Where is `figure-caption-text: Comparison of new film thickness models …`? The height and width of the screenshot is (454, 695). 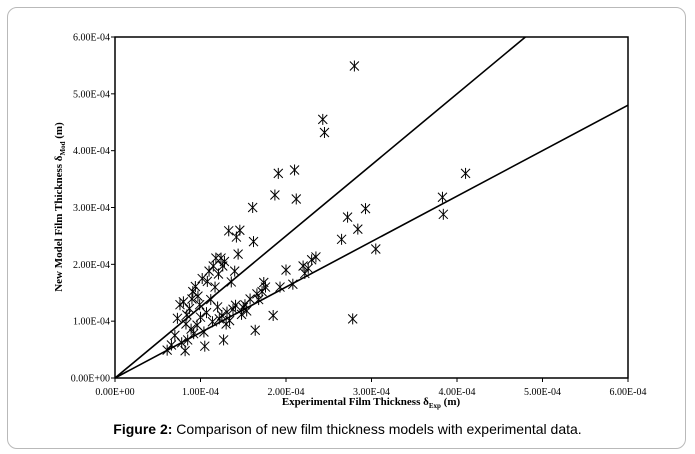
figure-caption-text: Comparison of new film thickness models … is located at coordinates (379, 429).